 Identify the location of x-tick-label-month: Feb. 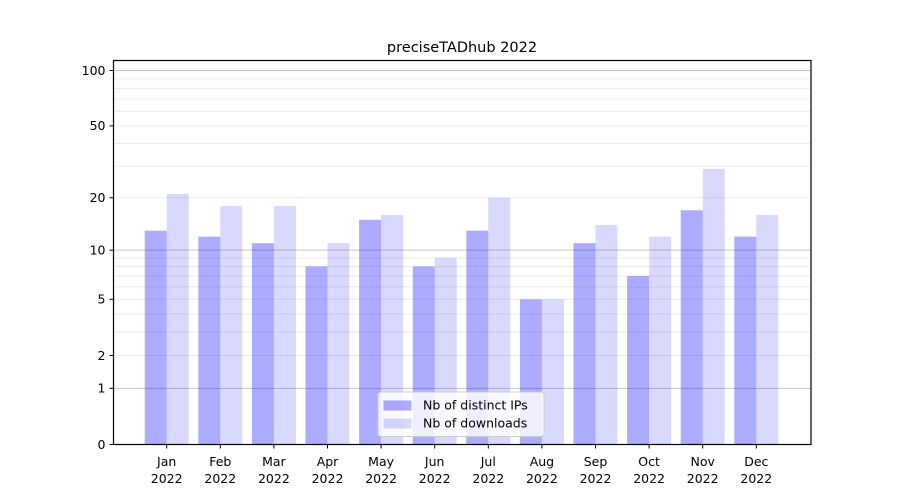
(220, 461).